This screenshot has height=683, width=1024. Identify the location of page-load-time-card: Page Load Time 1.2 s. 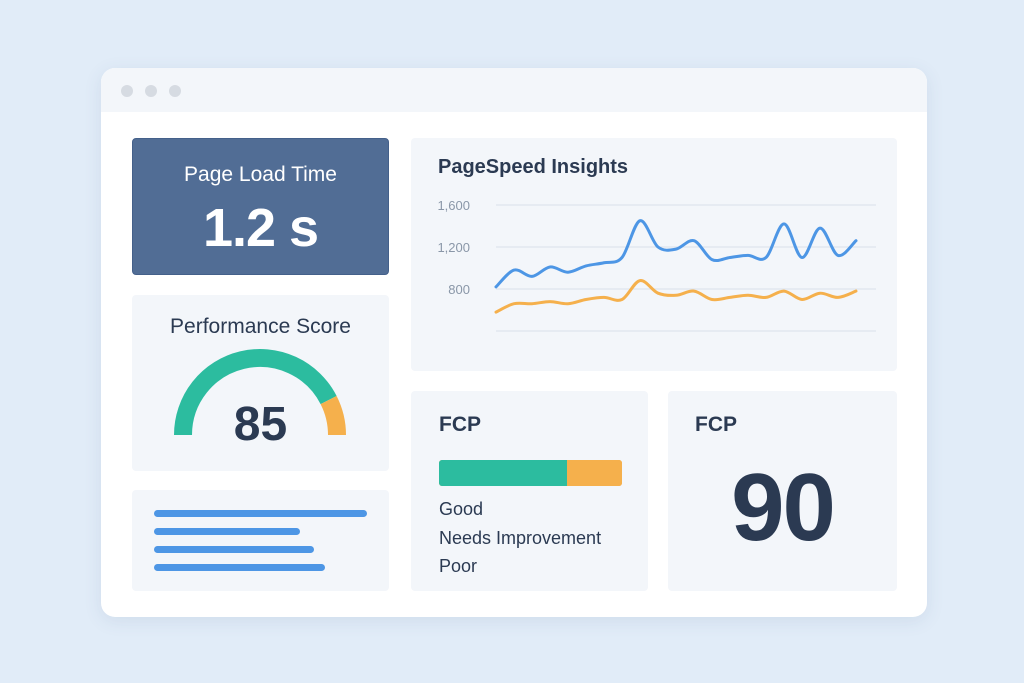
(260, 206).